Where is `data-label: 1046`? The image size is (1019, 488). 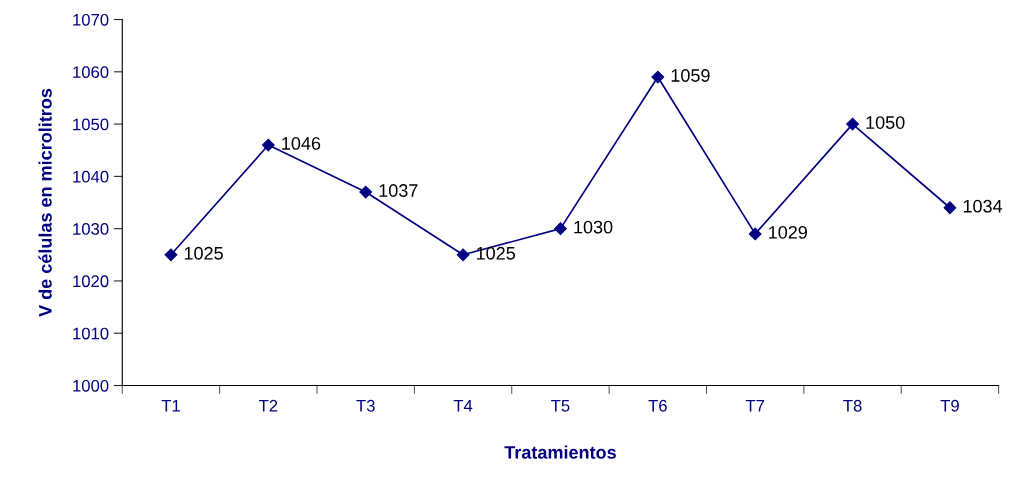
data-label: 1046 is located at coordinates (301, 143).